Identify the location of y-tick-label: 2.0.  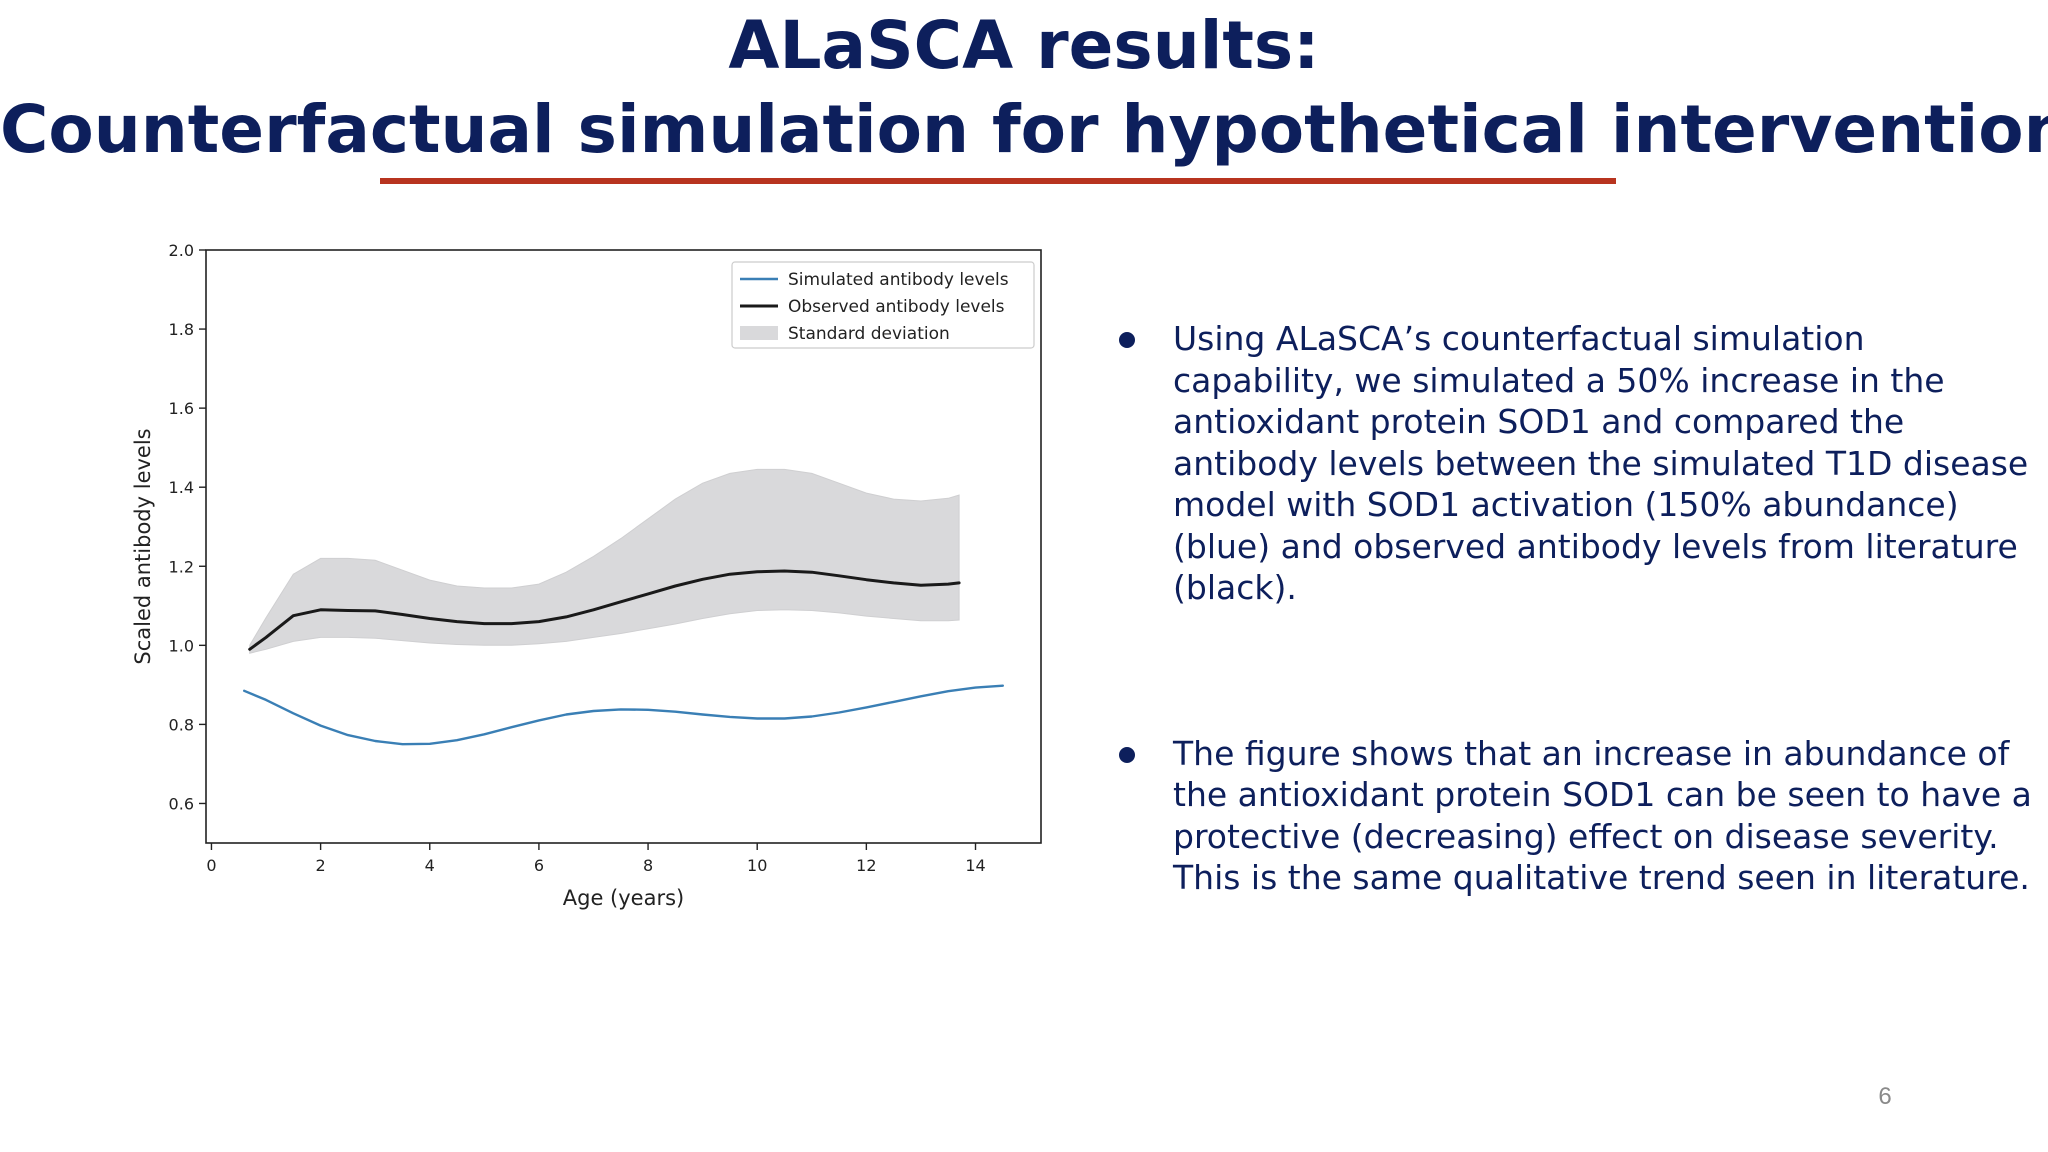
(181, 250).